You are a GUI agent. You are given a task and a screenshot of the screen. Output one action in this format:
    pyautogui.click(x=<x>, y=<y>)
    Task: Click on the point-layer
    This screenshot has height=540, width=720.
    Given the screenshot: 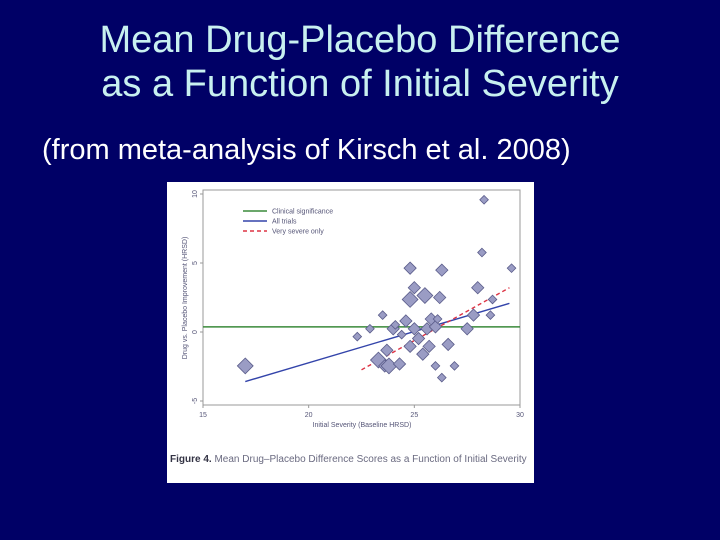 What is the action you would take?
    pyautogui.click(x=376, y=288)
    